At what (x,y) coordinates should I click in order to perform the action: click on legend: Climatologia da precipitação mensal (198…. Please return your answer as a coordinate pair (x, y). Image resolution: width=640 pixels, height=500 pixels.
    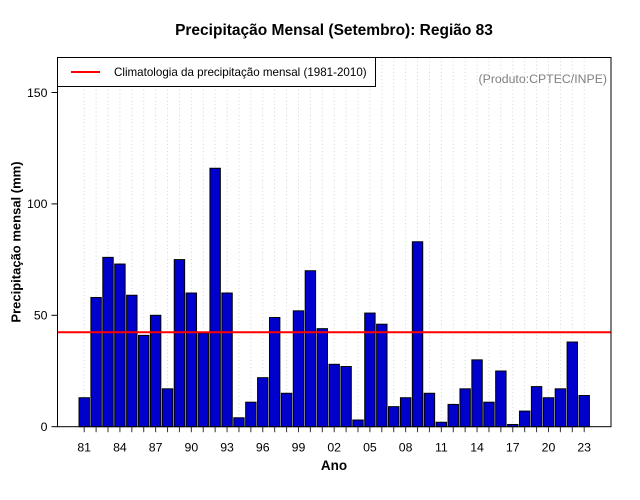
    Looking at the image, I should click on (216, 72).